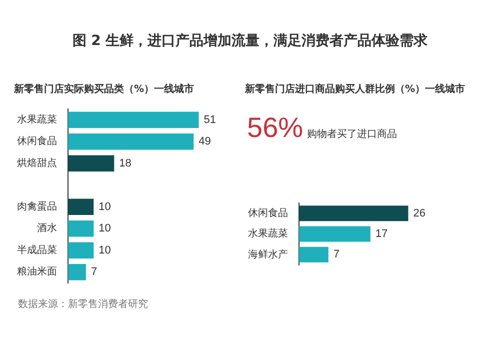 The width and height of the screenshot is (500, 362). I want to click on y-tick-label: 酒水, so click(47, 228).